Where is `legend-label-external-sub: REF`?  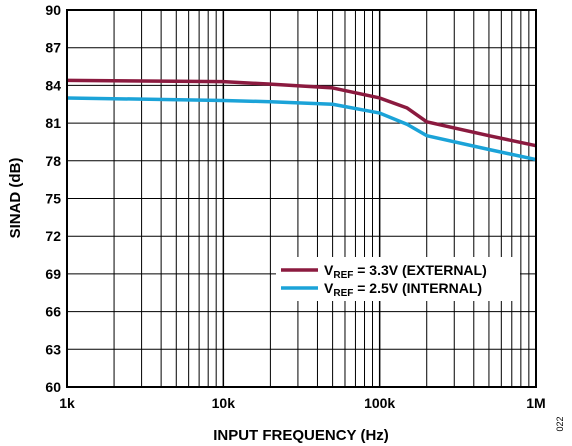
legend-label-external-sub: REF is located at coordinates (343, 275).